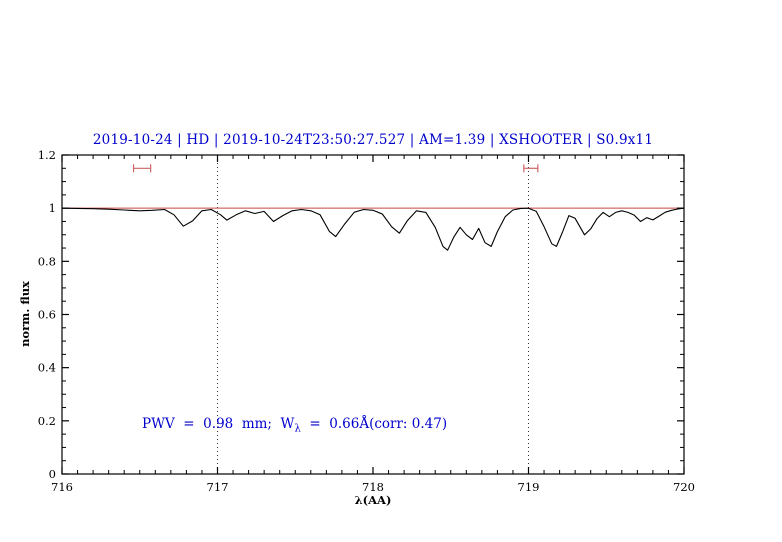 Image resolution: width=782 pixels, height=542 pixels. Describe the element at coordinates (529, 487) in the screenshot. I see `x-tick-label: 719` at that location.